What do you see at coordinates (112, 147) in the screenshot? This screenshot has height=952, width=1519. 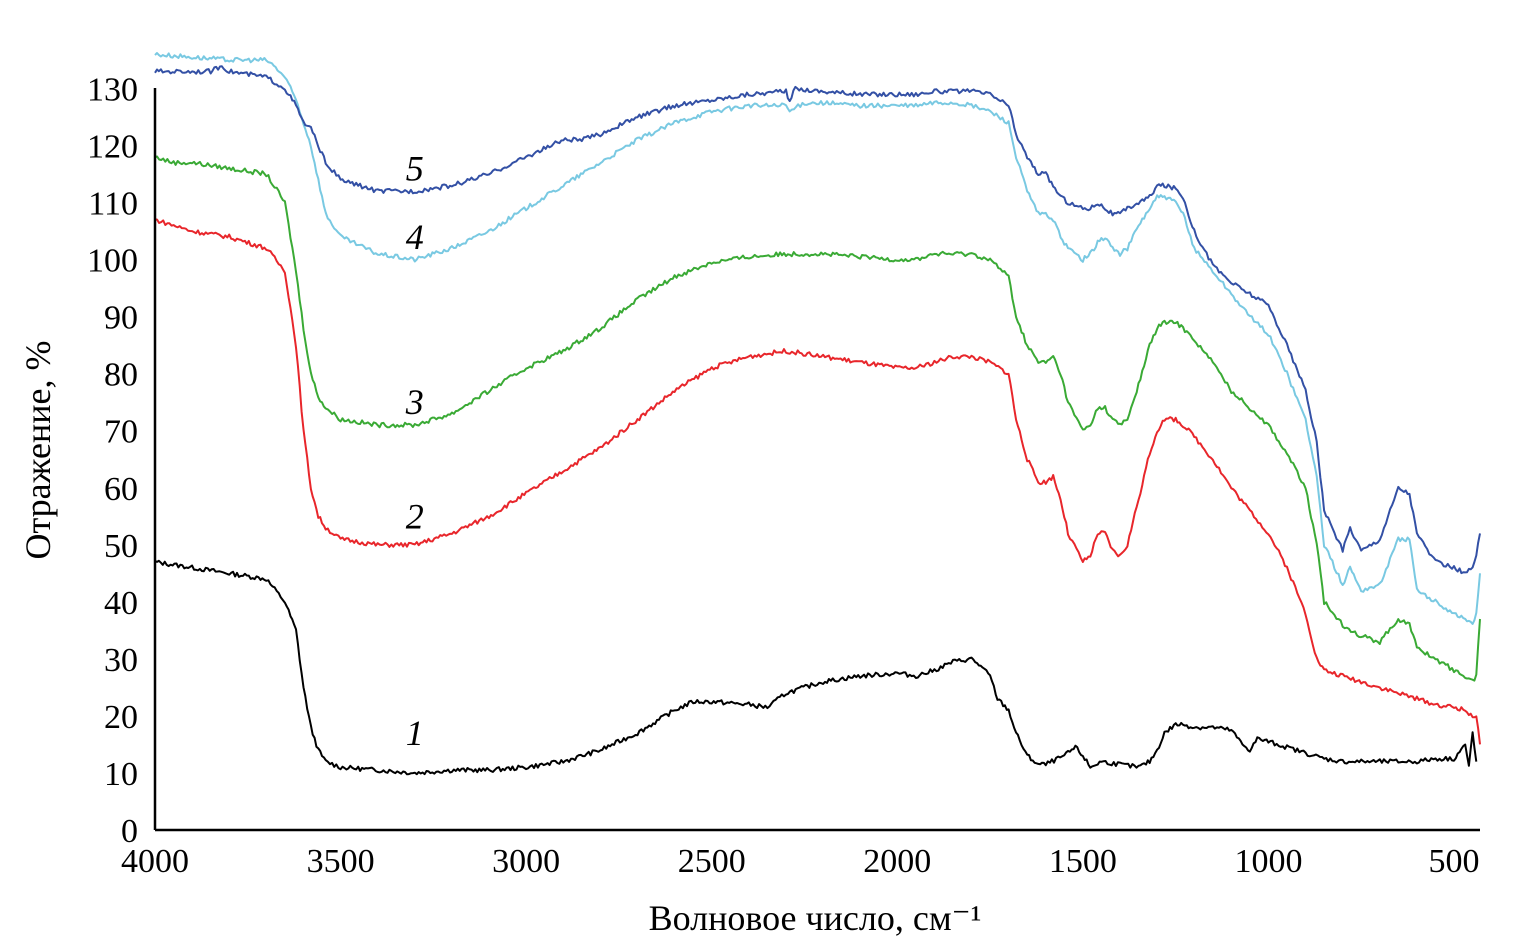 I see `y-tick-label: 120` at bounding box center [112, 147].